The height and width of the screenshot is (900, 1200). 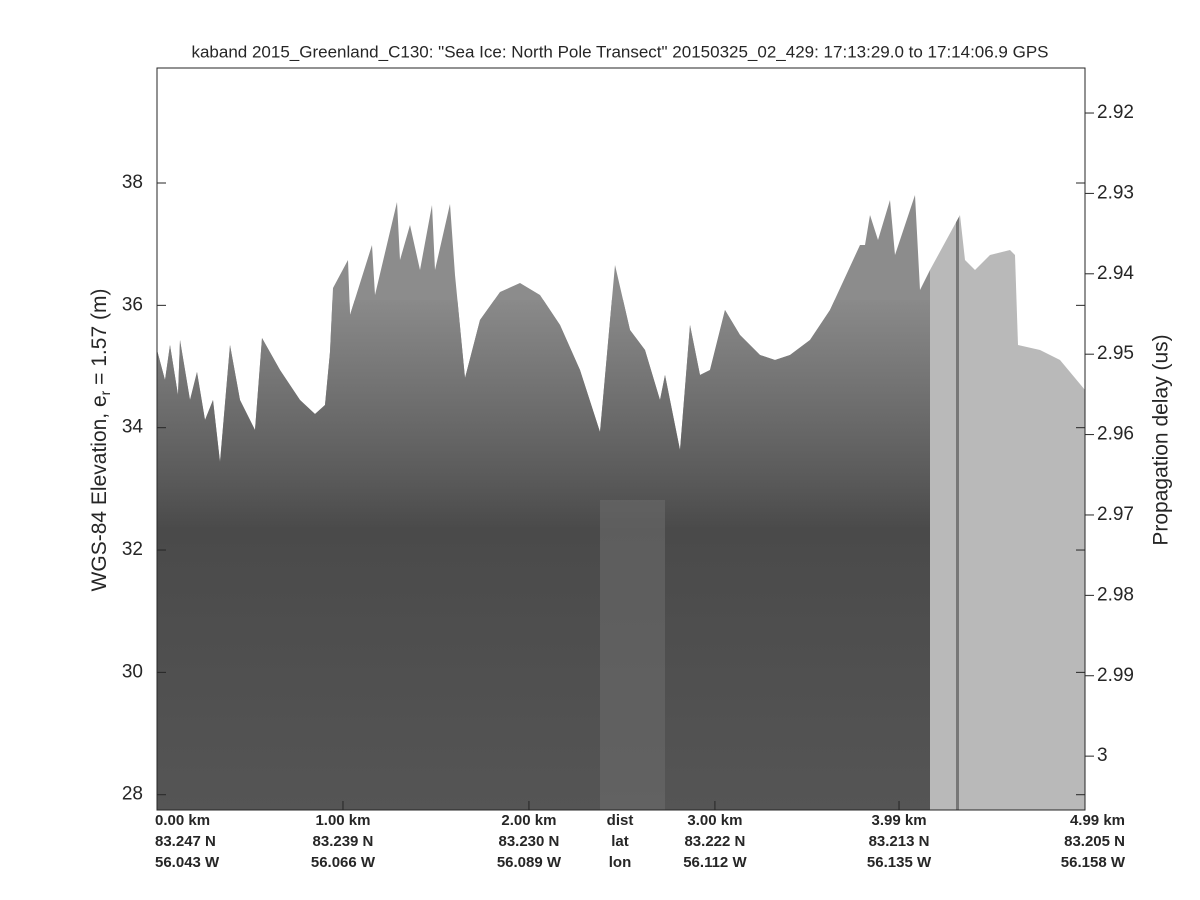 I want to click on x-tick-lon: 56.043 W, so click(x=187, y=862).